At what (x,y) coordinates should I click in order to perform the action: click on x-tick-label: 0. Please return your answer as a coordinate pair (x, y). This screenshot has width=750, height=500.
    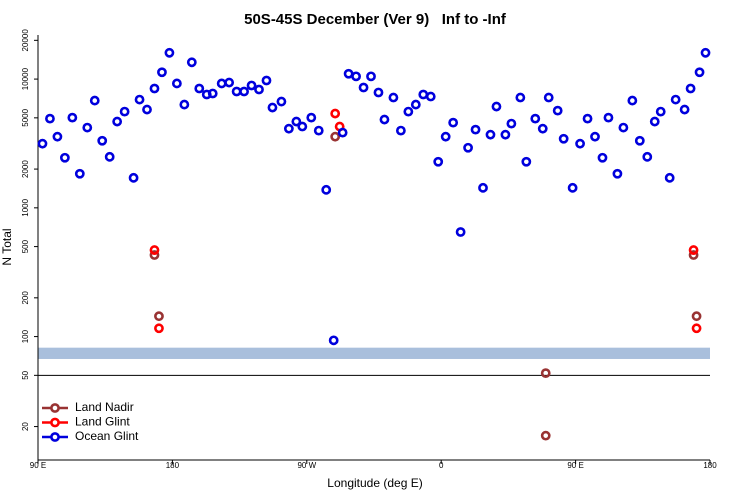
    Looking at the image, I should click on (441, 465).